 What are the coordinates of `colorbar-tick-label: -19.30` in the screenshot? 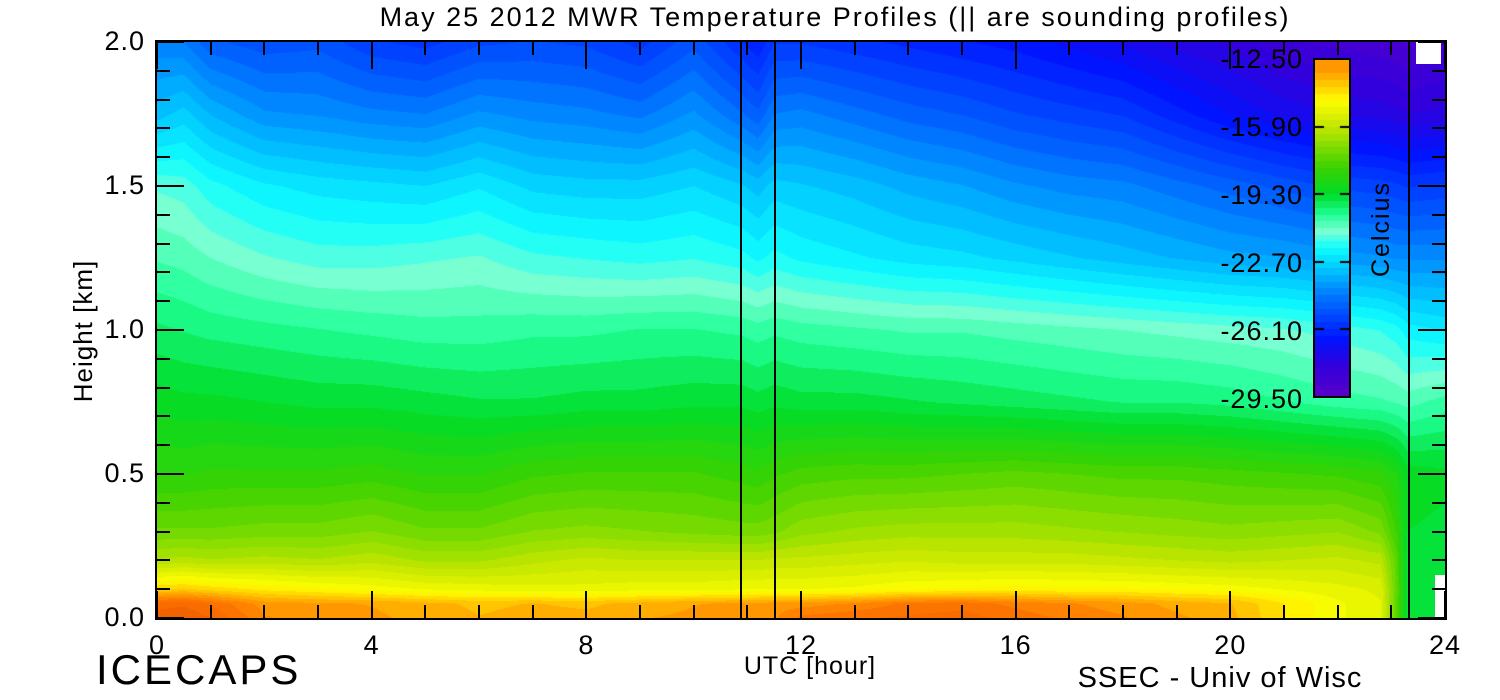 It's located at (1261, 195).